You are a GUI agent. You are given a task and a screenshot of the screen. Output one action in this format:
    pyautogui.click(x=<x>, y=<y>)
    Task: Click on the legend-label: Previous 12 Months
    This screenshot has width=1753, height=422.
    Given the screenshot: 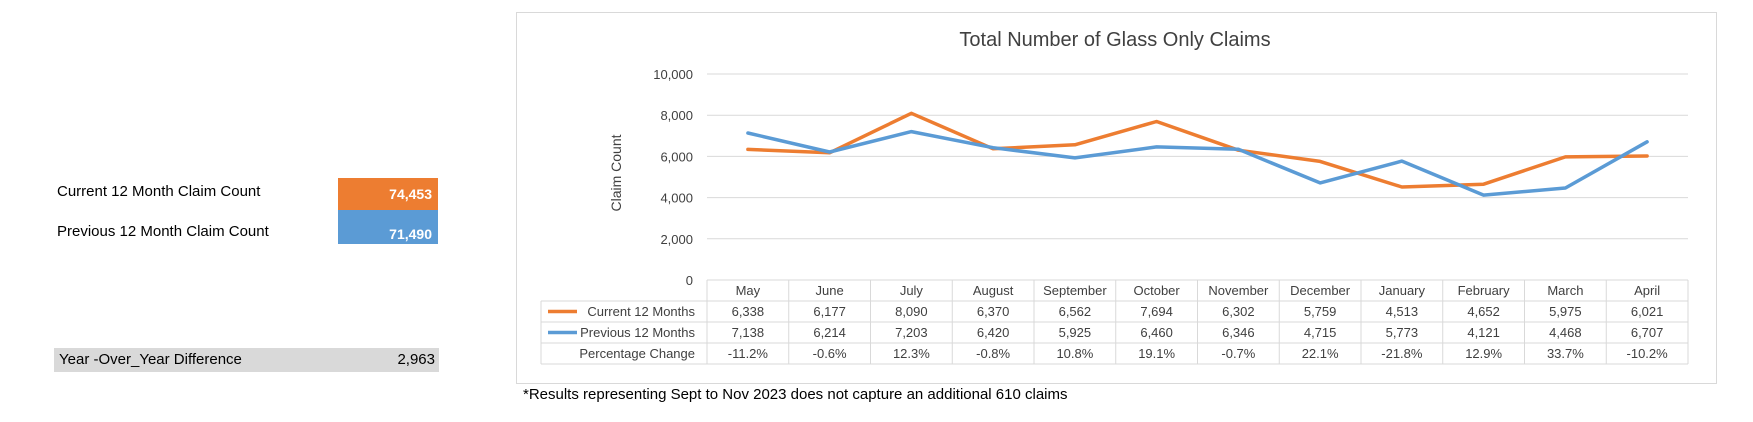 What is the action you would take?
    pyautogui.click(x=637, y=332)
    